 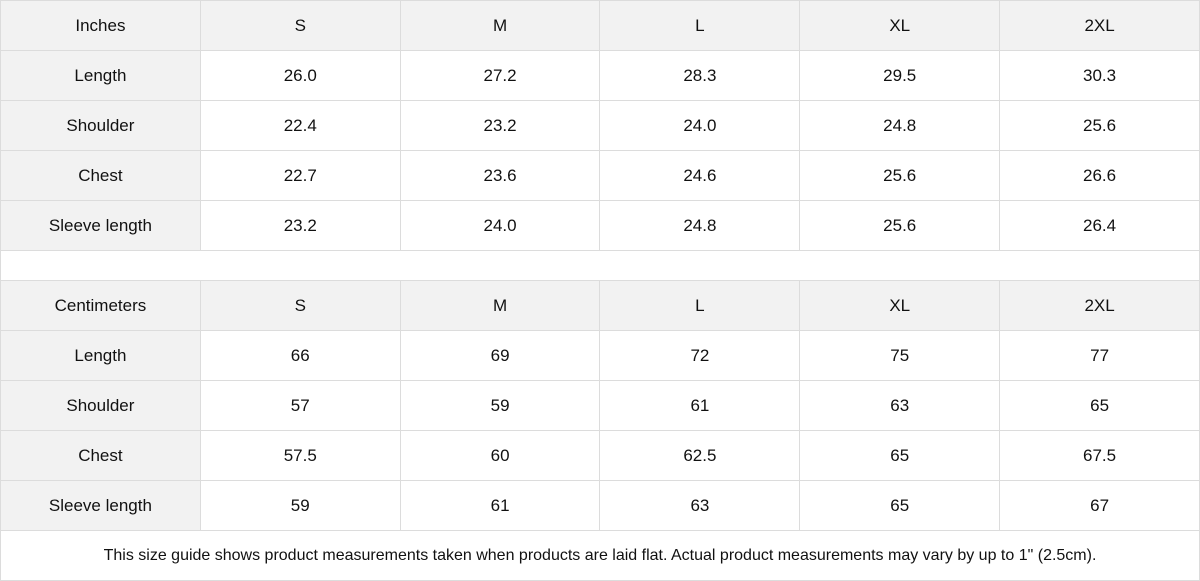 What do you see at coordinates (700, 175) in the screenshot?
I see `measurement-value: 24.6` at bounding box center [700, 175].